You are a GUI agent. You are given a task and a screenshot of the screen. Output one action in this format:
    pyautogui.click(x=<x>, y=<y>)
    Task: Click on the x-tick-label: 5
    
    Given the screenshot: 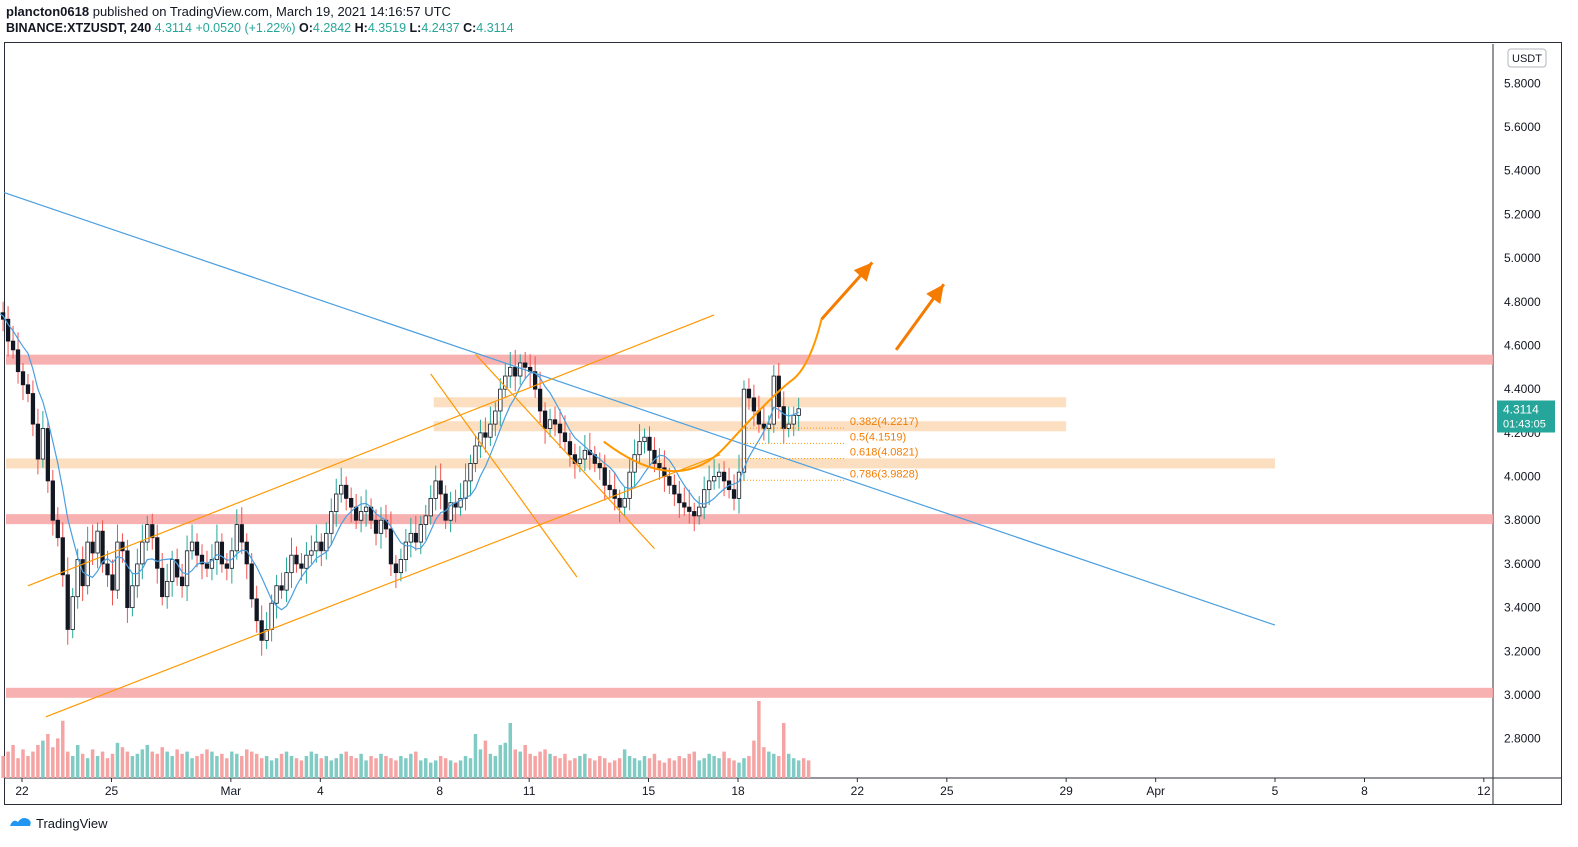 What is the action you would take?
    pyautogui.click(x=1275, y=791)
    